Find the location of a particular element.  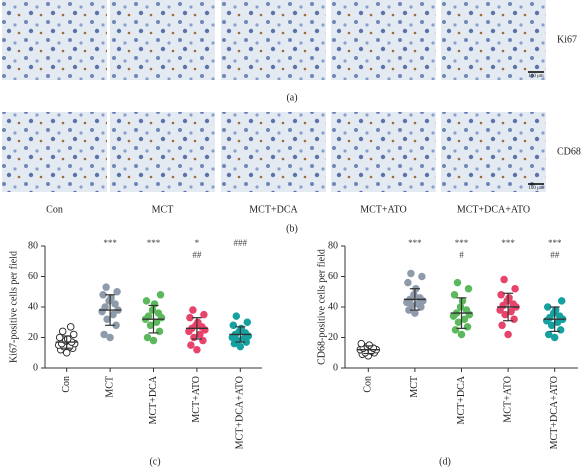

x-tick-label: MCT+DCA+ATO is located at coordinates (240, 412).